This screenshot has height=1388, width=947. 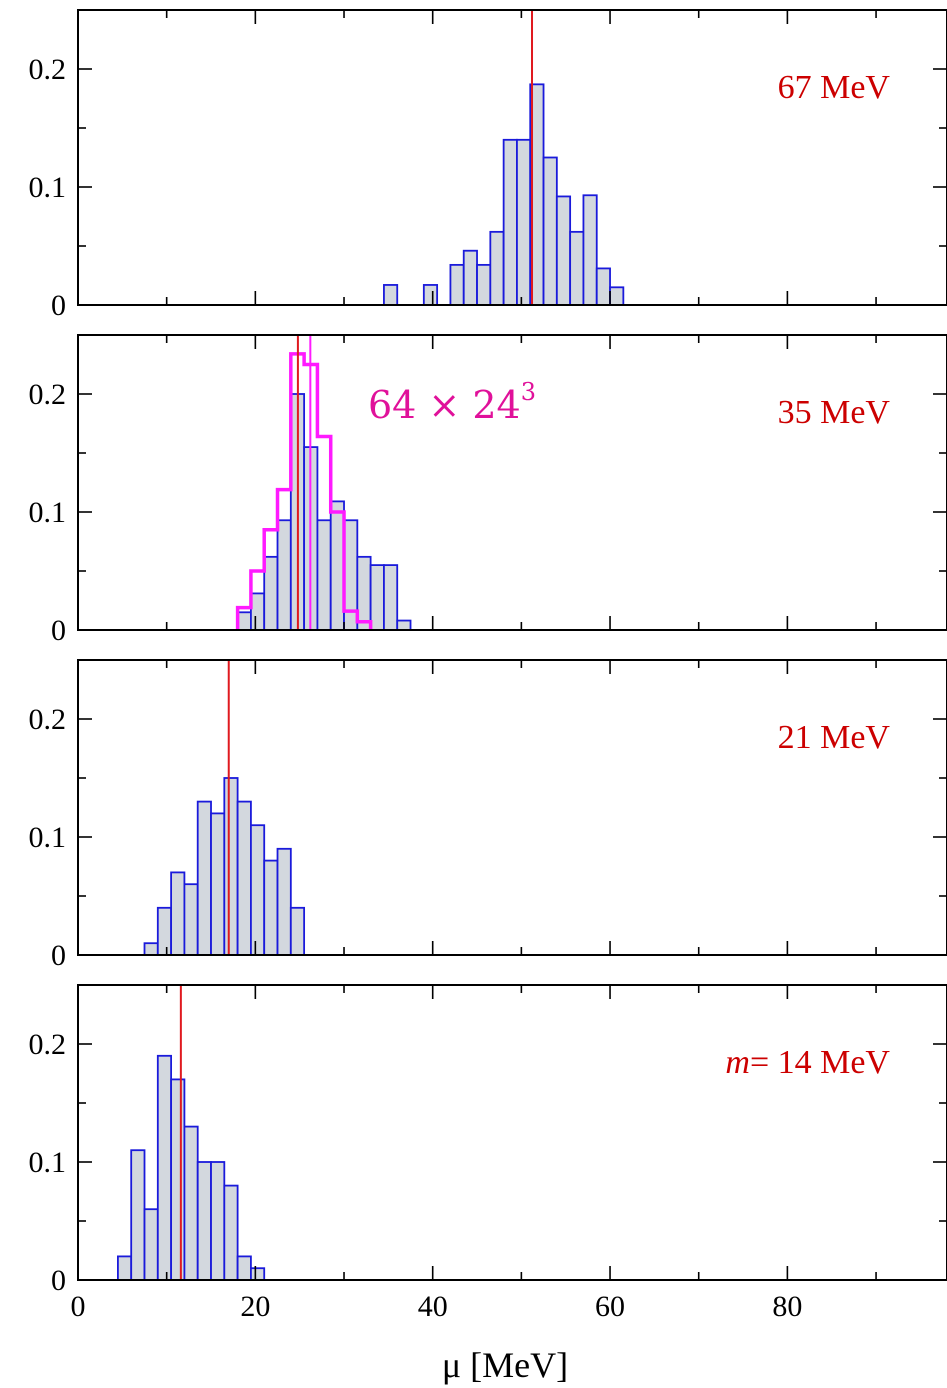 I want to click on panel-label-text: 35 MeV, so click(x=834, y=412).